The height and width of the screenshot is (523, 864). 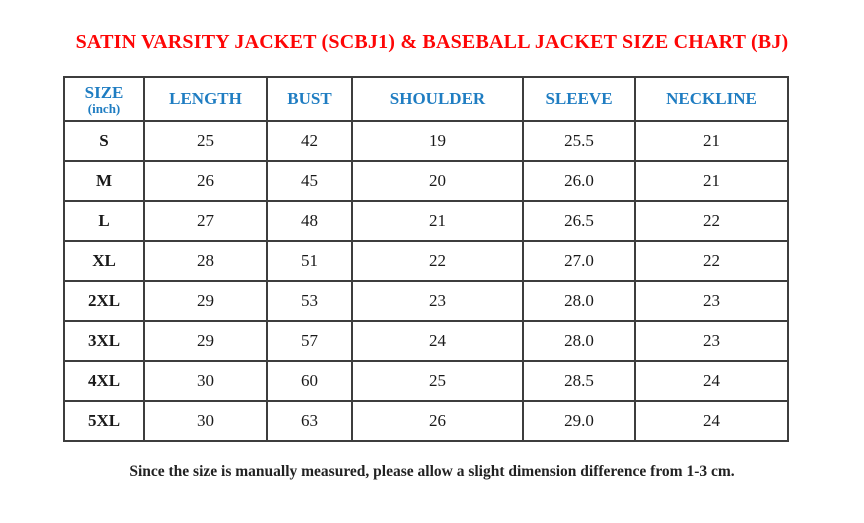 I want to click on table-row: M 26 45 20 26.0 21, so click(x=426, y=181).